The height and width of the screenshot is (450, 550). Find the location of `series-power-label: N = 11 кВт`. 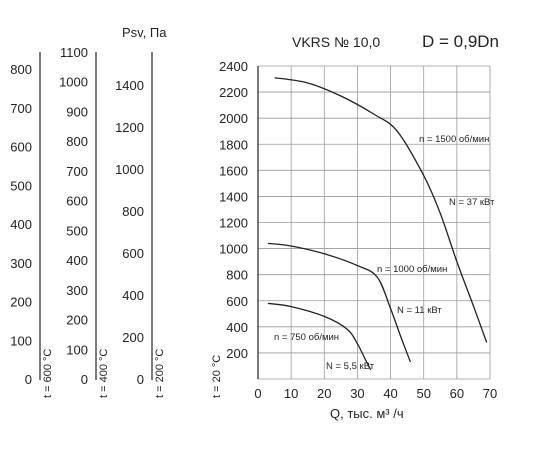

series-power-label: N = 11 кВт is located at coordinates (419, 310).